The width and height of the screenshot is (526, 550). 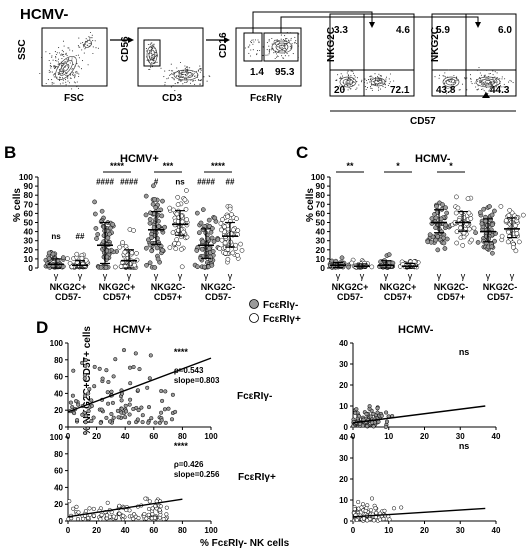 I want to click on correlation-rho: ρ=0.426, so click(x=189, y=464).